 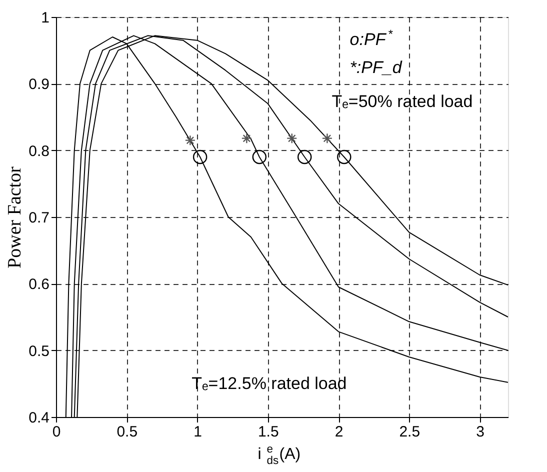 I want to click on annotation: Tₑ=50% rated load, so click(x=402, y=101).